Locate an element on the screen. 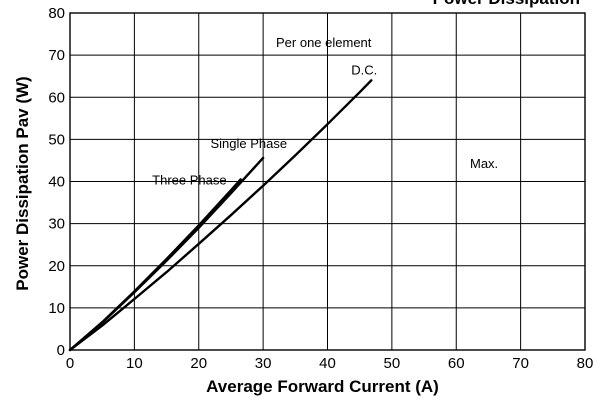 The height and width of the screenshot is (406, 607). x-tick-label: 40 is located at coordinates (327, 363).